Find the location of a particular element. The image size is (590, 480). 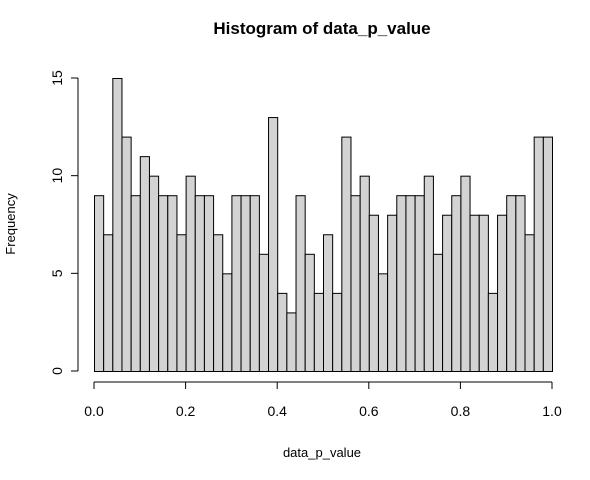

x-tick-label: 1.0 is located at coordinates (552, 411).